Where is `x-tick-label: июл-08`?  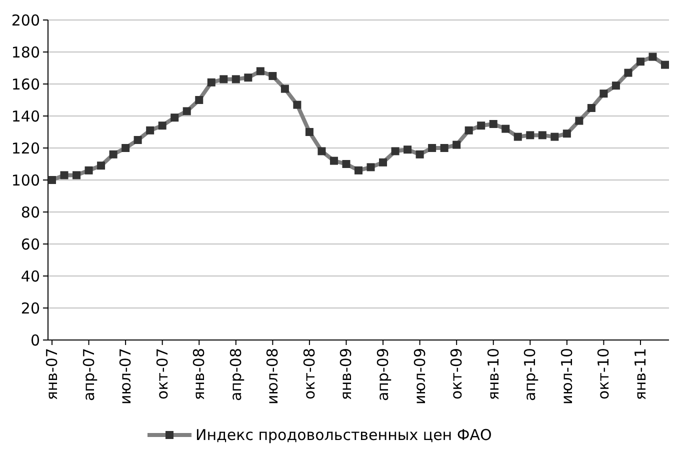
x-tick-label: июл-08 is located at coordinates (273, 376).